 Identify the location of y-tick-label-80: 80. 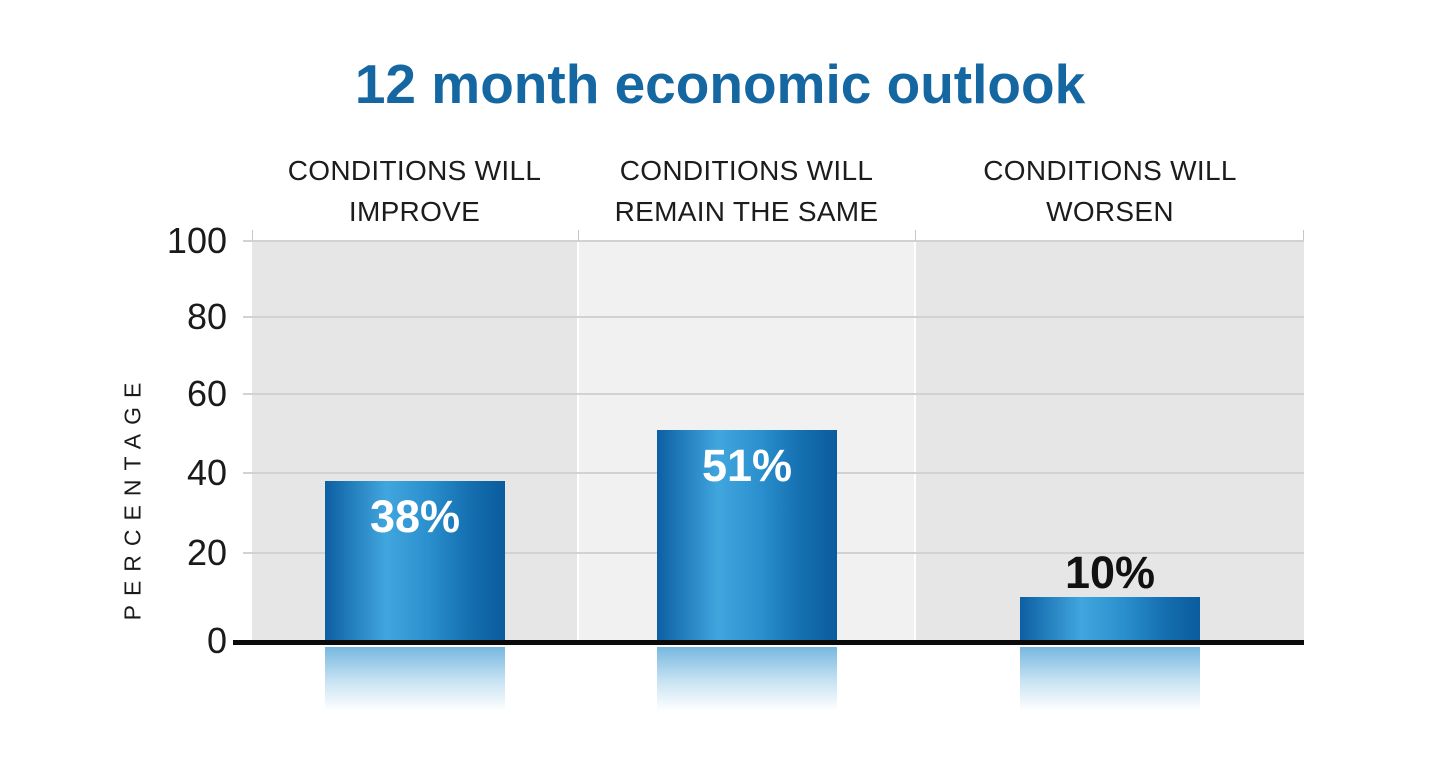
(206, 316).